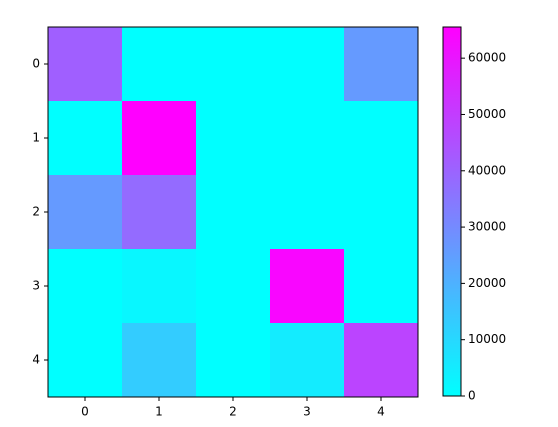 Image resolution: width=558 pixels, height=427 pixels. What do you see at coordinates (472, 396) in the screenshot?
I see `colorbar-tick-label: 0` at bounding box center [472, 396].